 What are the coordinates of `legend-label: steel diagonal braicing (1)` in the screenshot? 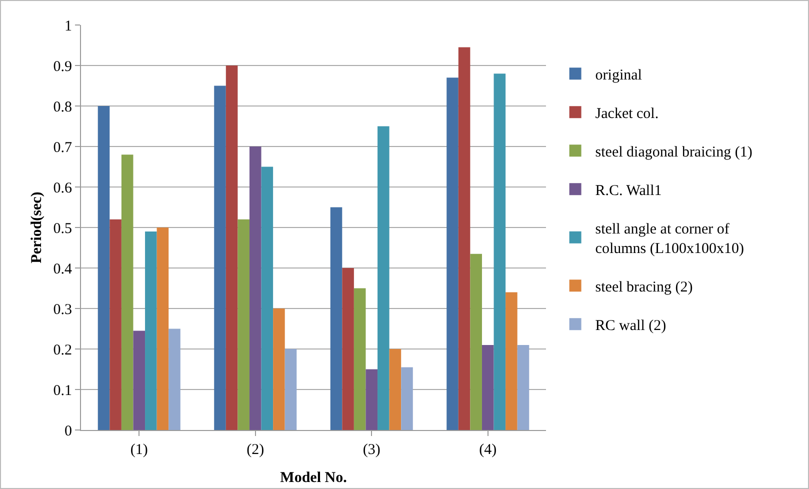 It's located at (673, 152).